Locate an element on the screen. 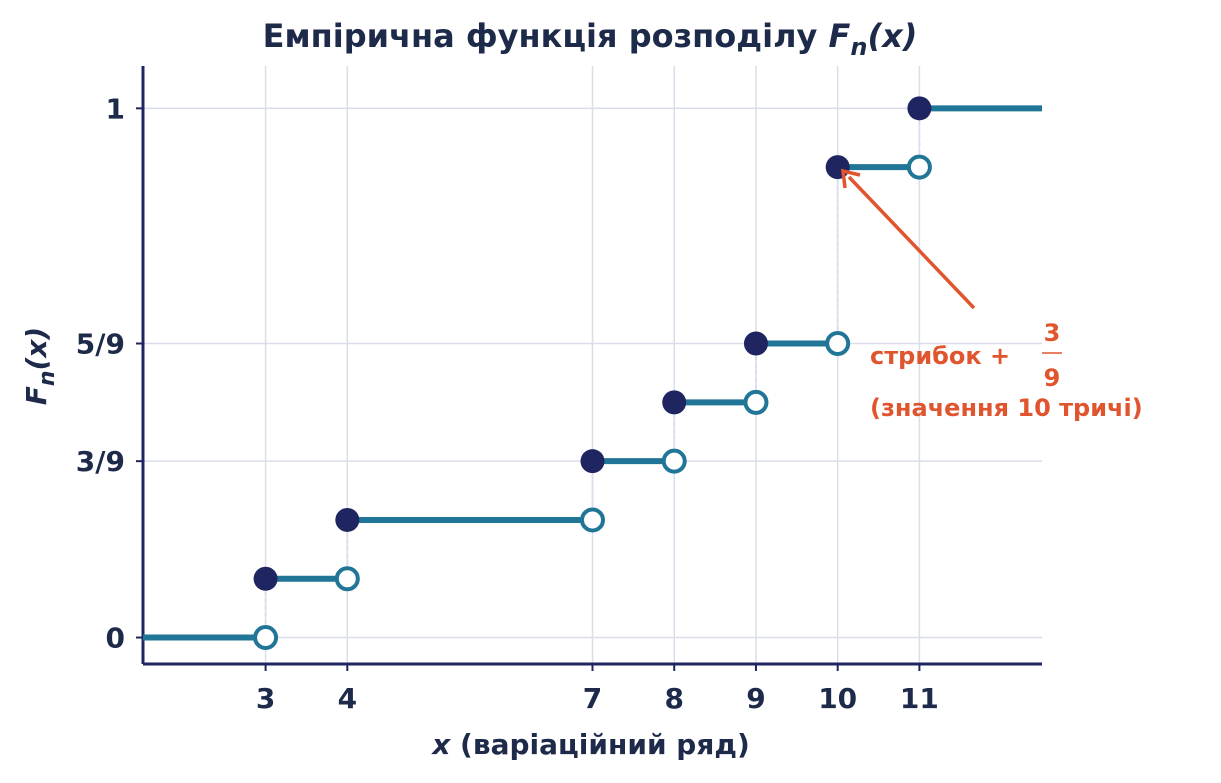 The width and height of the screenshot is (1221, 783). x-tick-label-3: 8 is located at coordinates (673, 698).